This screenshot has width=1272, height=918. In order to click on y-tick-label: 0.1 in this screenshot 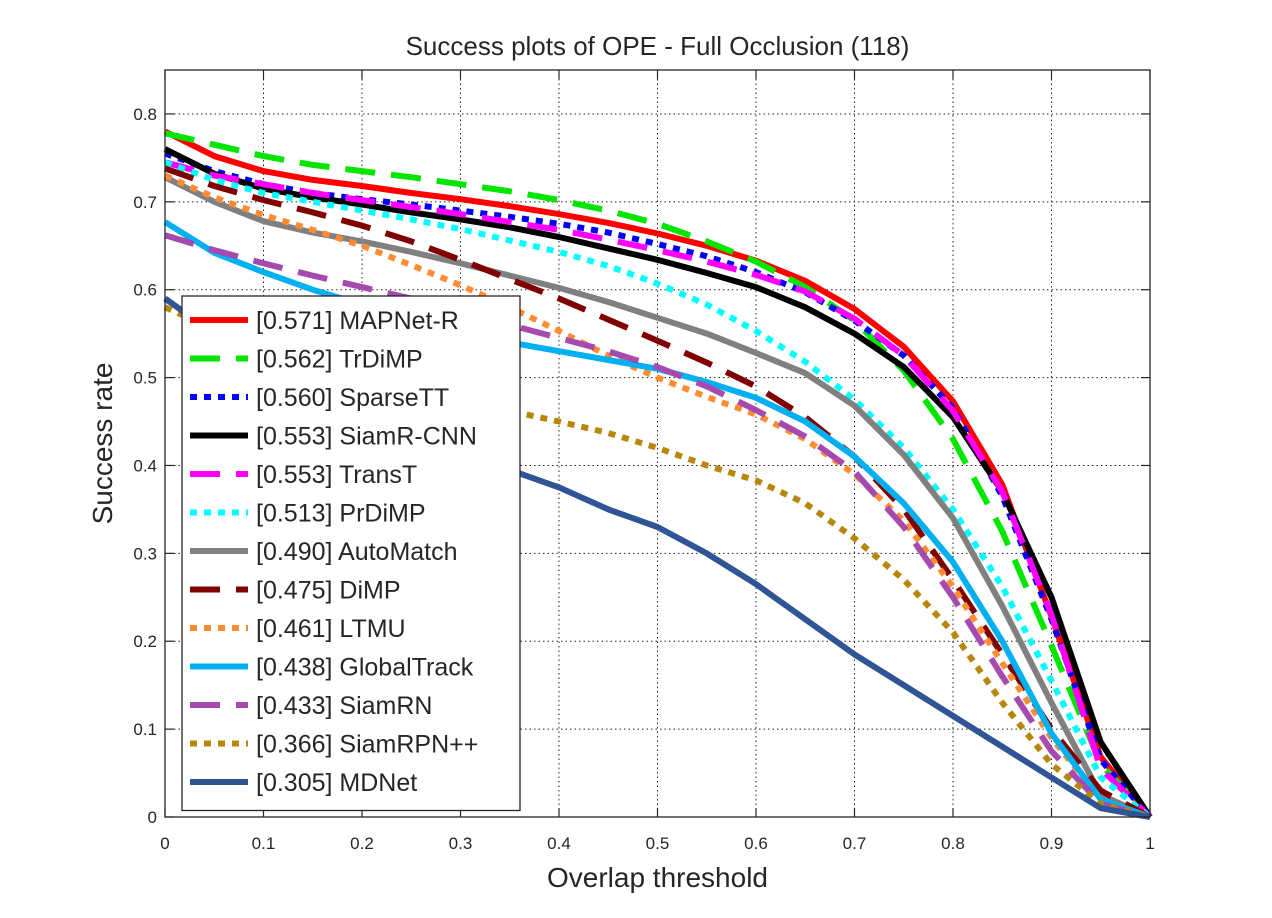, I will do `click(145, 729)`.